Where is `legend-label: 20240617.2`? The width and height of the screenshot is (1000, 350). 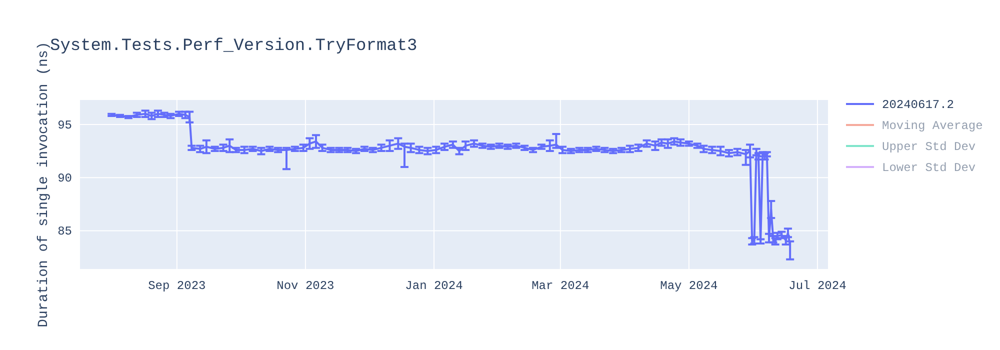 legend-label: 20240617.2 is located at coordinates (918, 105).